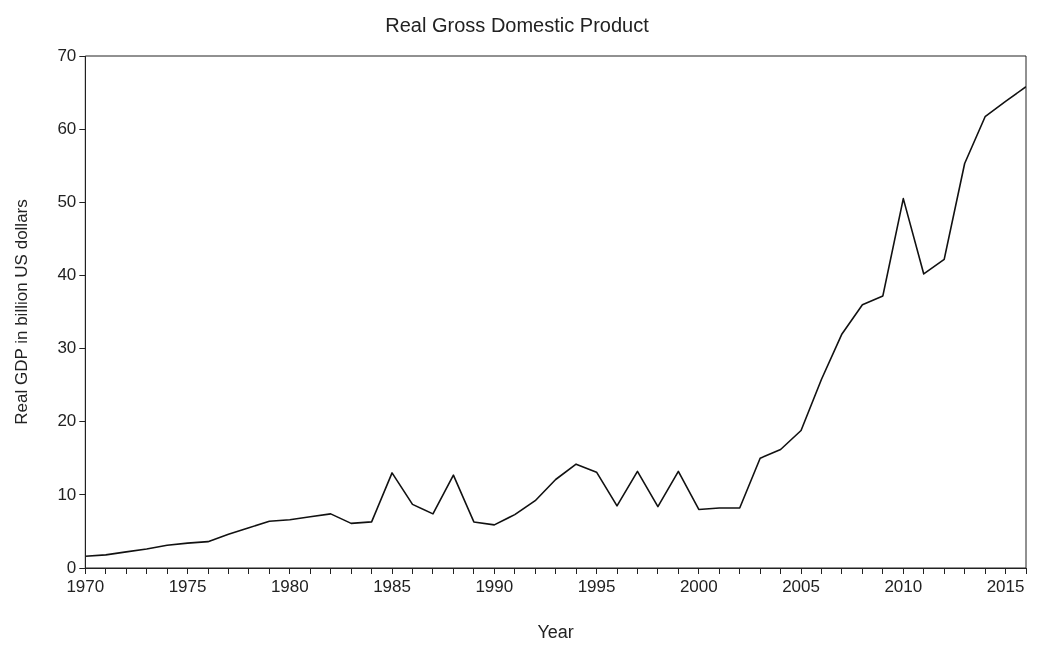 Image resolution: width=1044 pixels, height=659 pixels. Describe the element at coordinates (392, 586) in the screenshot. I see `x-tick-label: 1985` at that location.